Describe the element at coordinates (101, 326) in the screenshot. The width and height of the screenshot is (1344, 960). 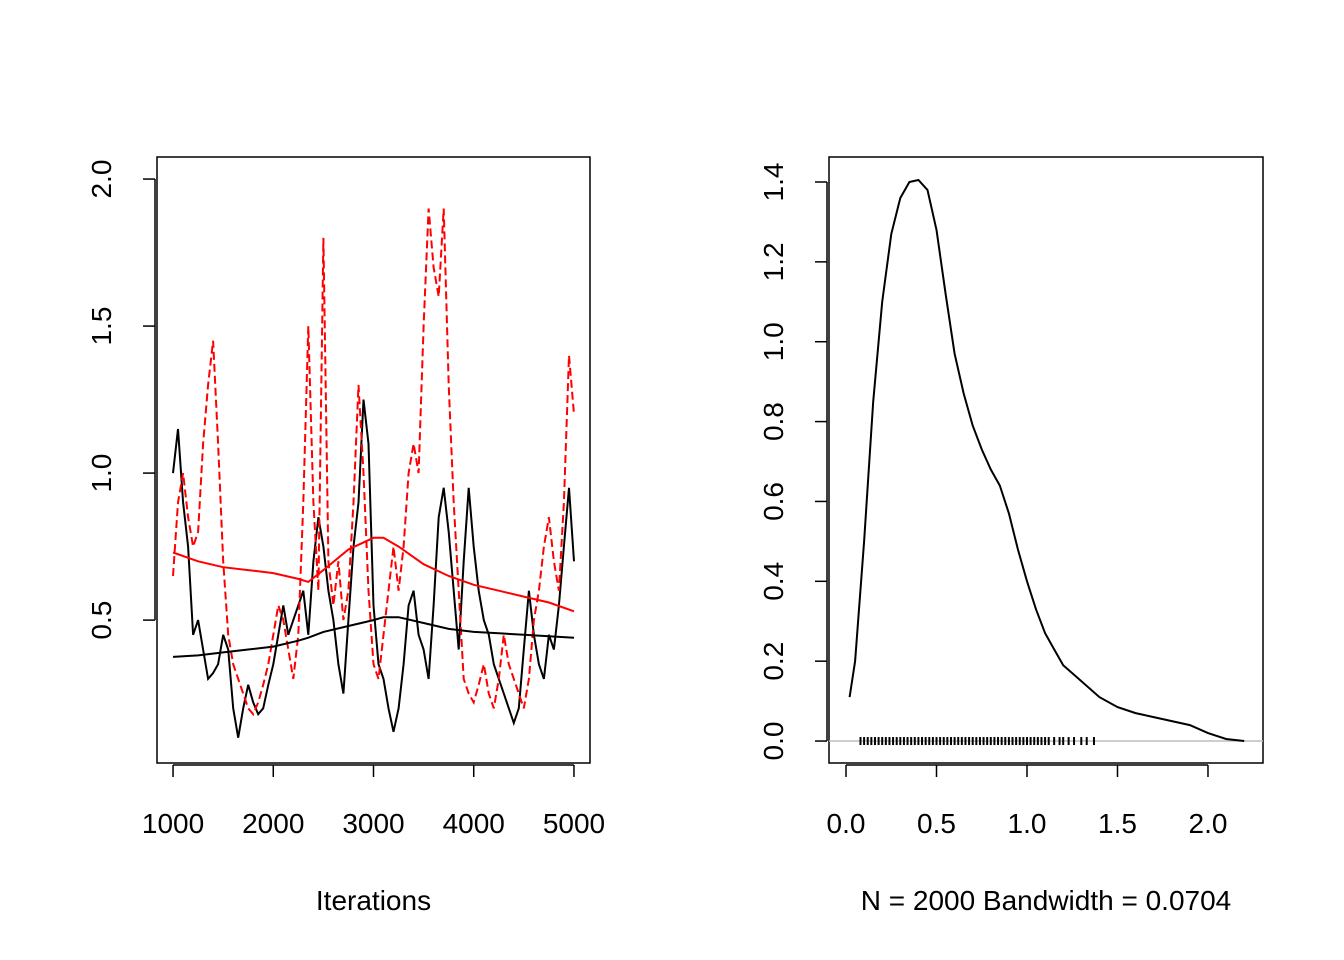
I see `y-tick-label: 1.5` at that location.